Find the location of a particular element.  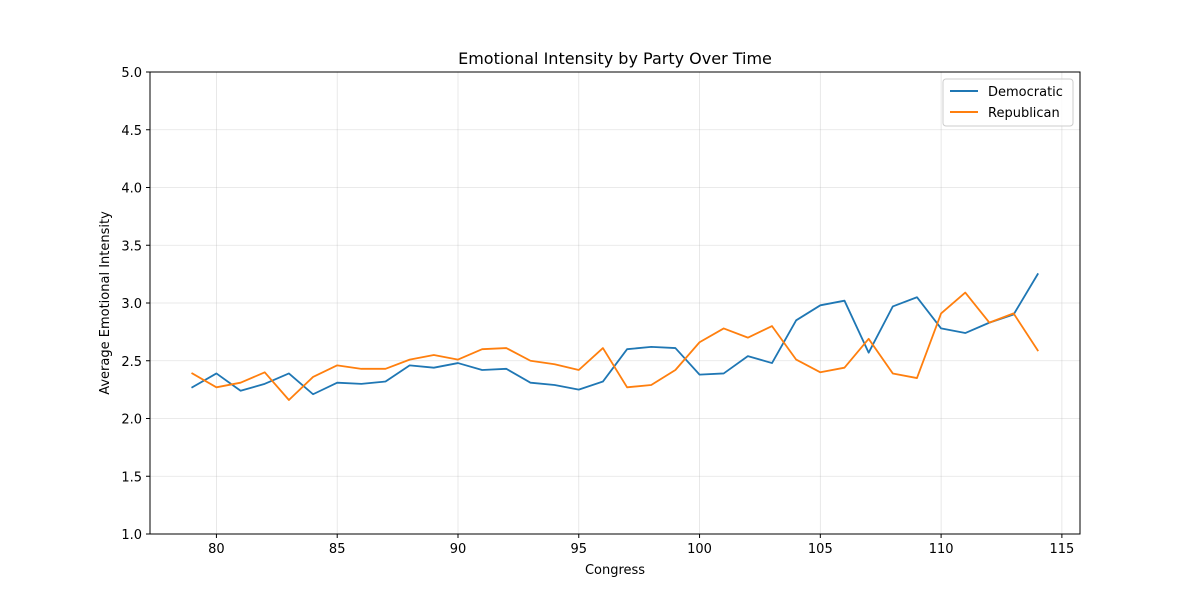

x-axis-ticks: 80 85 90 95 100 105 110 115 is located at coordinates (641, 545).